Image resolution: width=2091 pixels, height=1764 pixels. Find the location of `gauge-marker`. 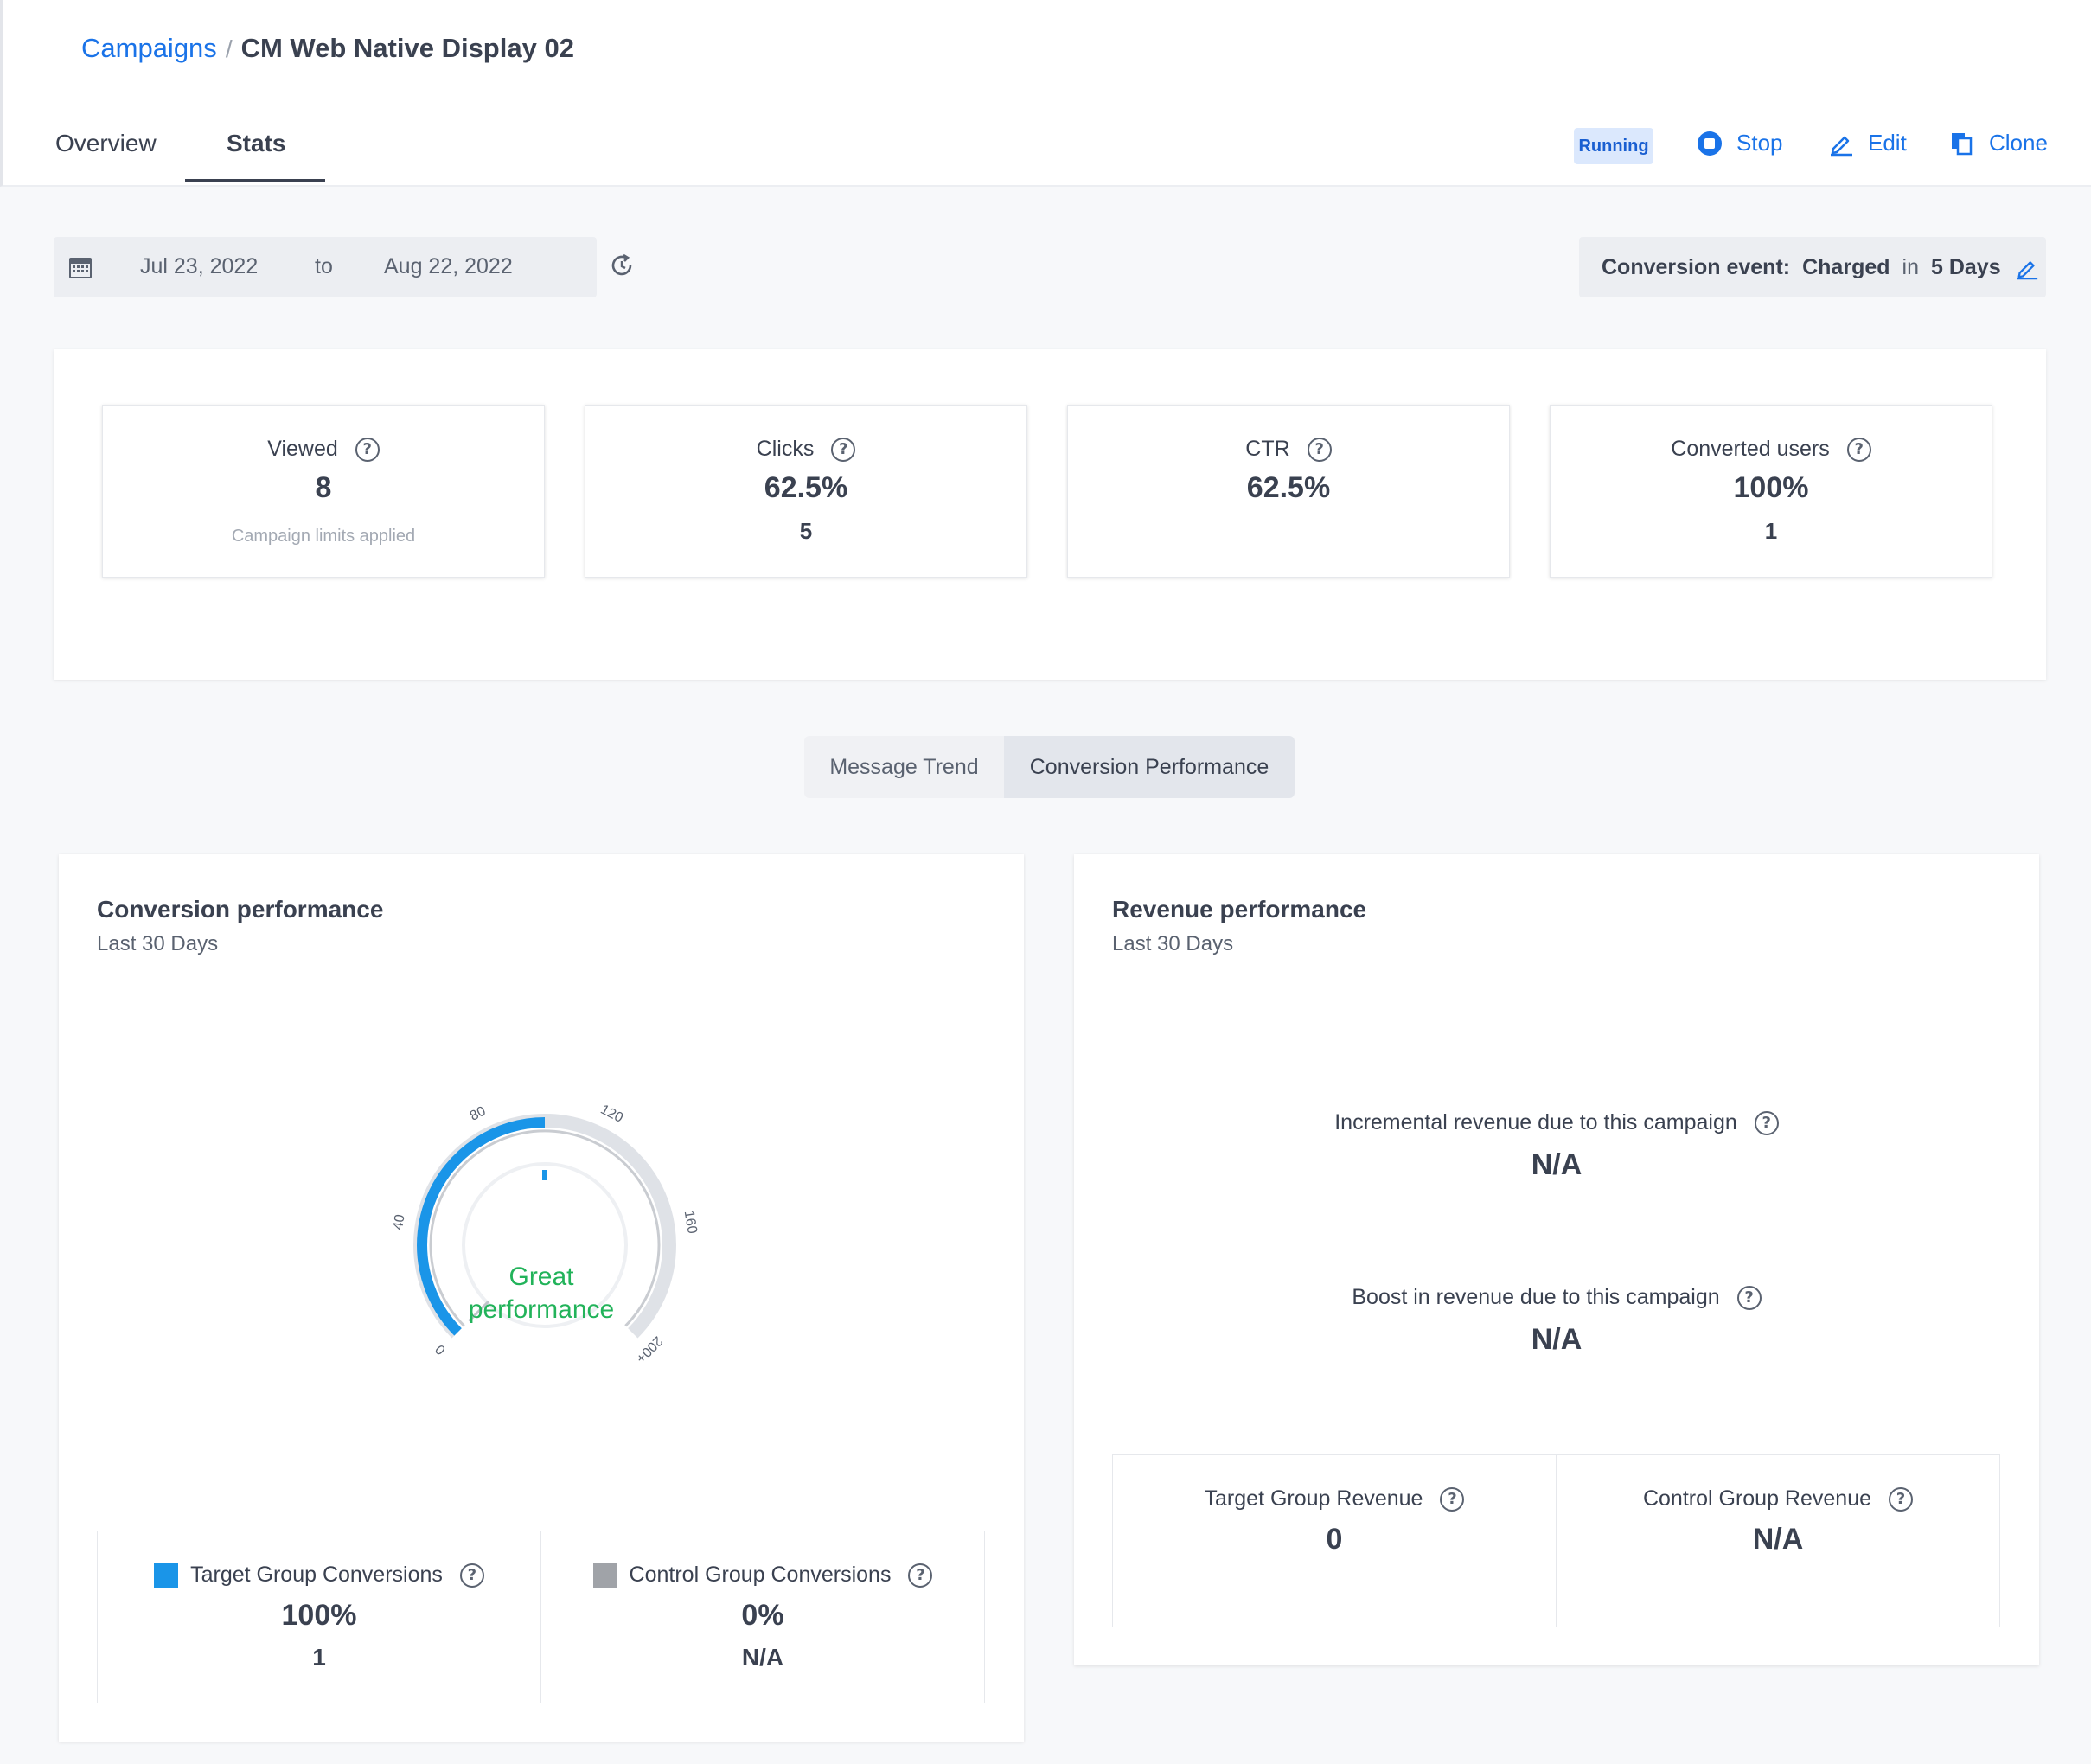

gauge-marker is located at coordinates (545, 1175).